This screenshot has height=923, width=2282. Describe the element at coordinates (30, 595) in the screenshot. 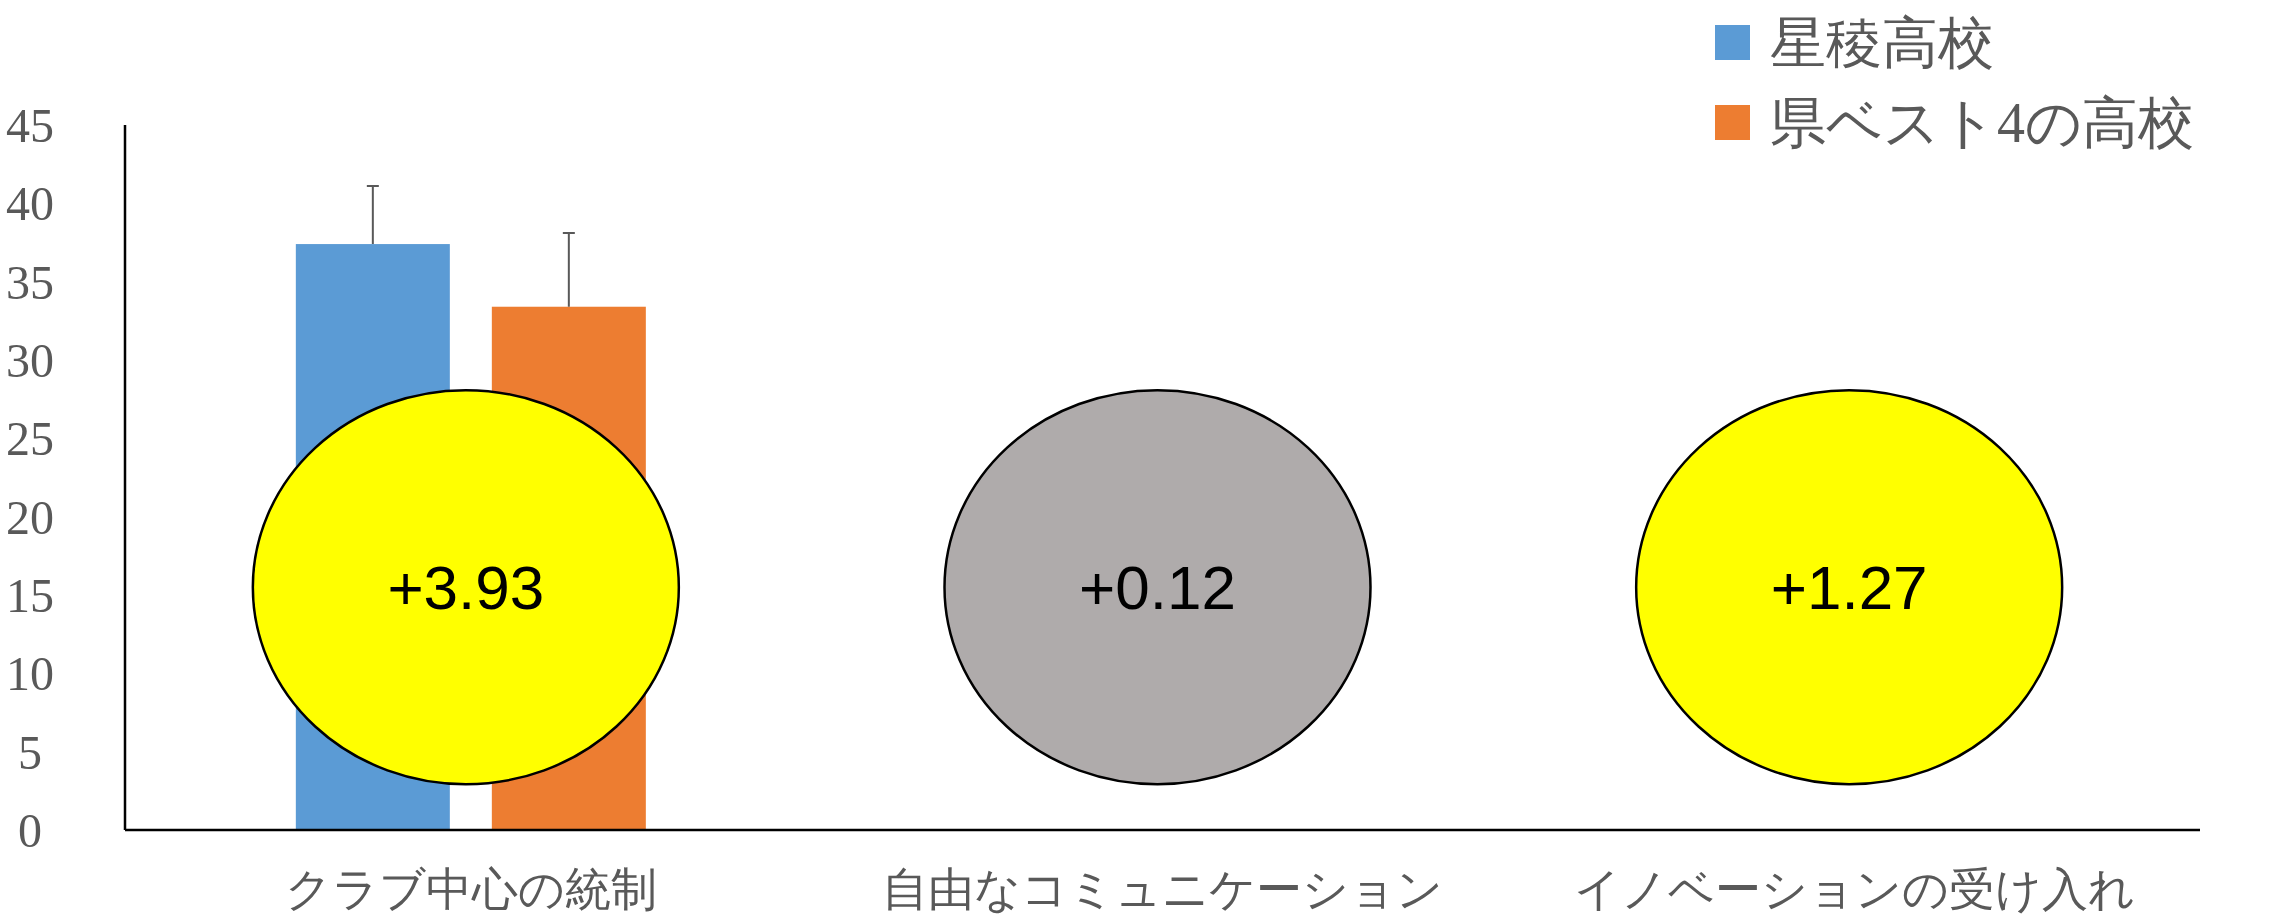

I see `y-tick-label: 15` at that location.